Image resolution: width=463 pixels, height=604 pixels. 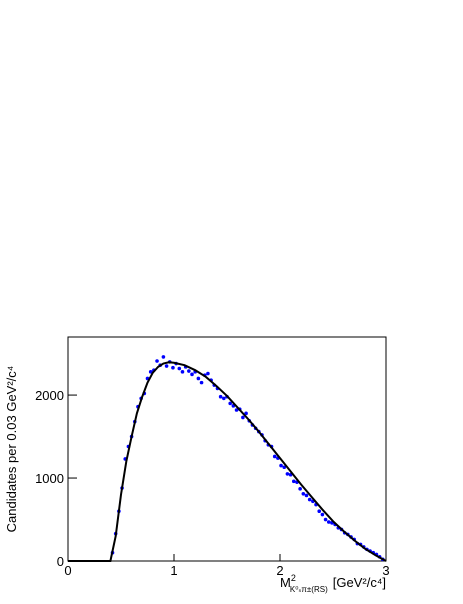 I want to click on y-tick-label: 0, so click(x=60, y=561).